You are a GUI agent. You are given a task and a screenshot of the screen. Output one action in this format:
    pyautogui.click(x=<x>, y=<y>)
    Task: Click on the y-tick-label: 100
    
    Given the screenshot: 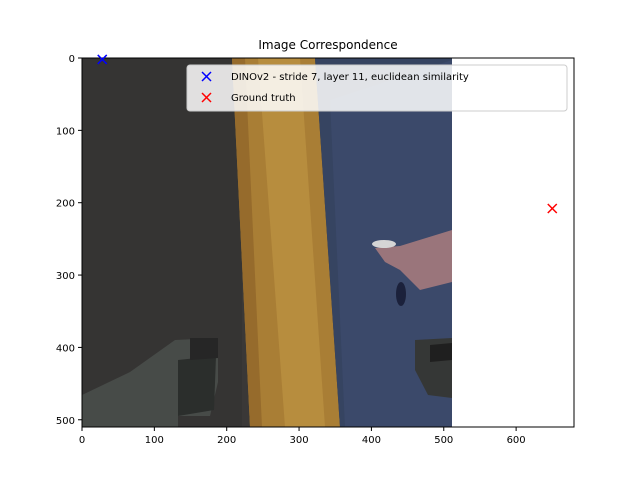 What is the action you would take?
    pyautogui.click(x=65, y=131)
    